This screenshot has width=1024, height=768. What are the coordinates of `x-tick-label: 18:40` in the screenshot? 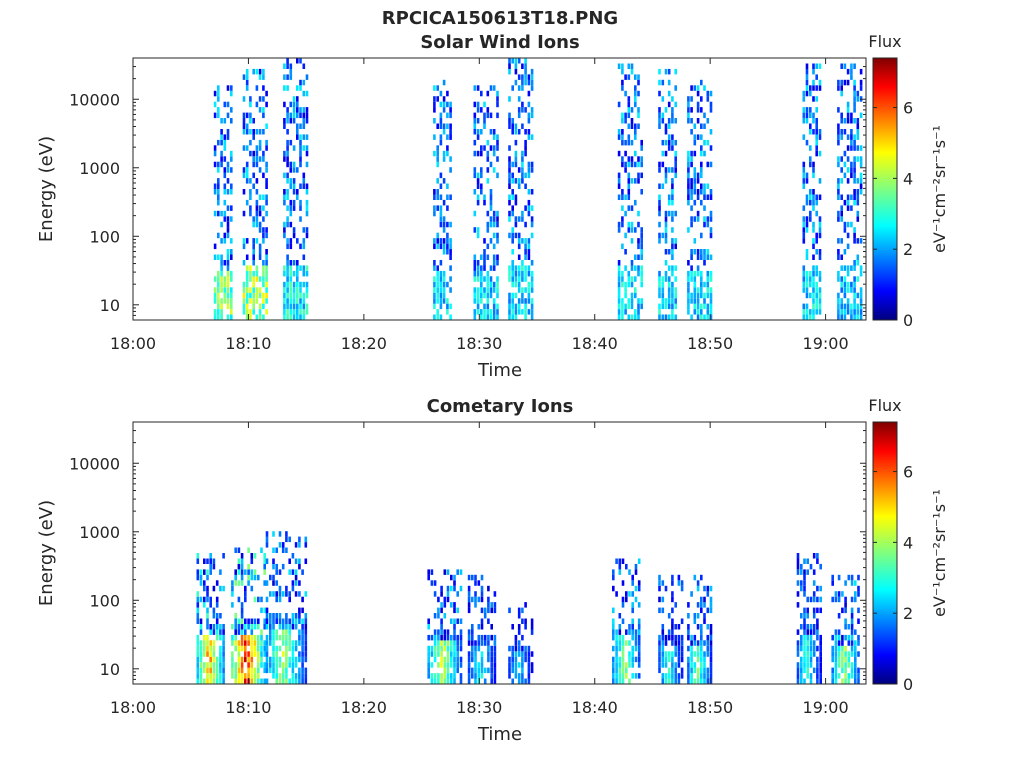 It's located at (595, 343).